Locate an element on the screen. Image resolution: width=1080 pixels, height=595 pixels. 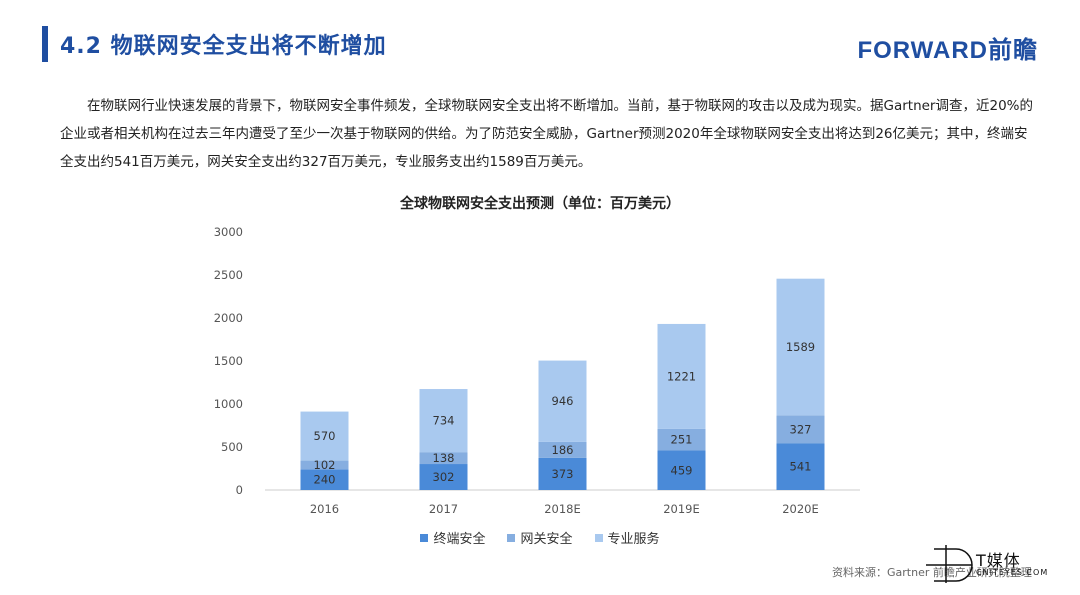
data-label: 302 is located at coordinates (444, 477).